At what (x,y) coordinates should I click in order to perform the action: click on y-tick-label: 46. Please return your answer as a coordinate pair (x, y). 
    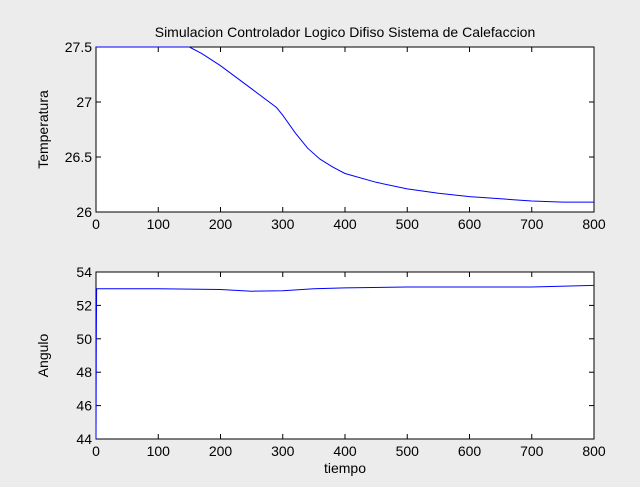
    Looking at the image, I should click on (84, 406).